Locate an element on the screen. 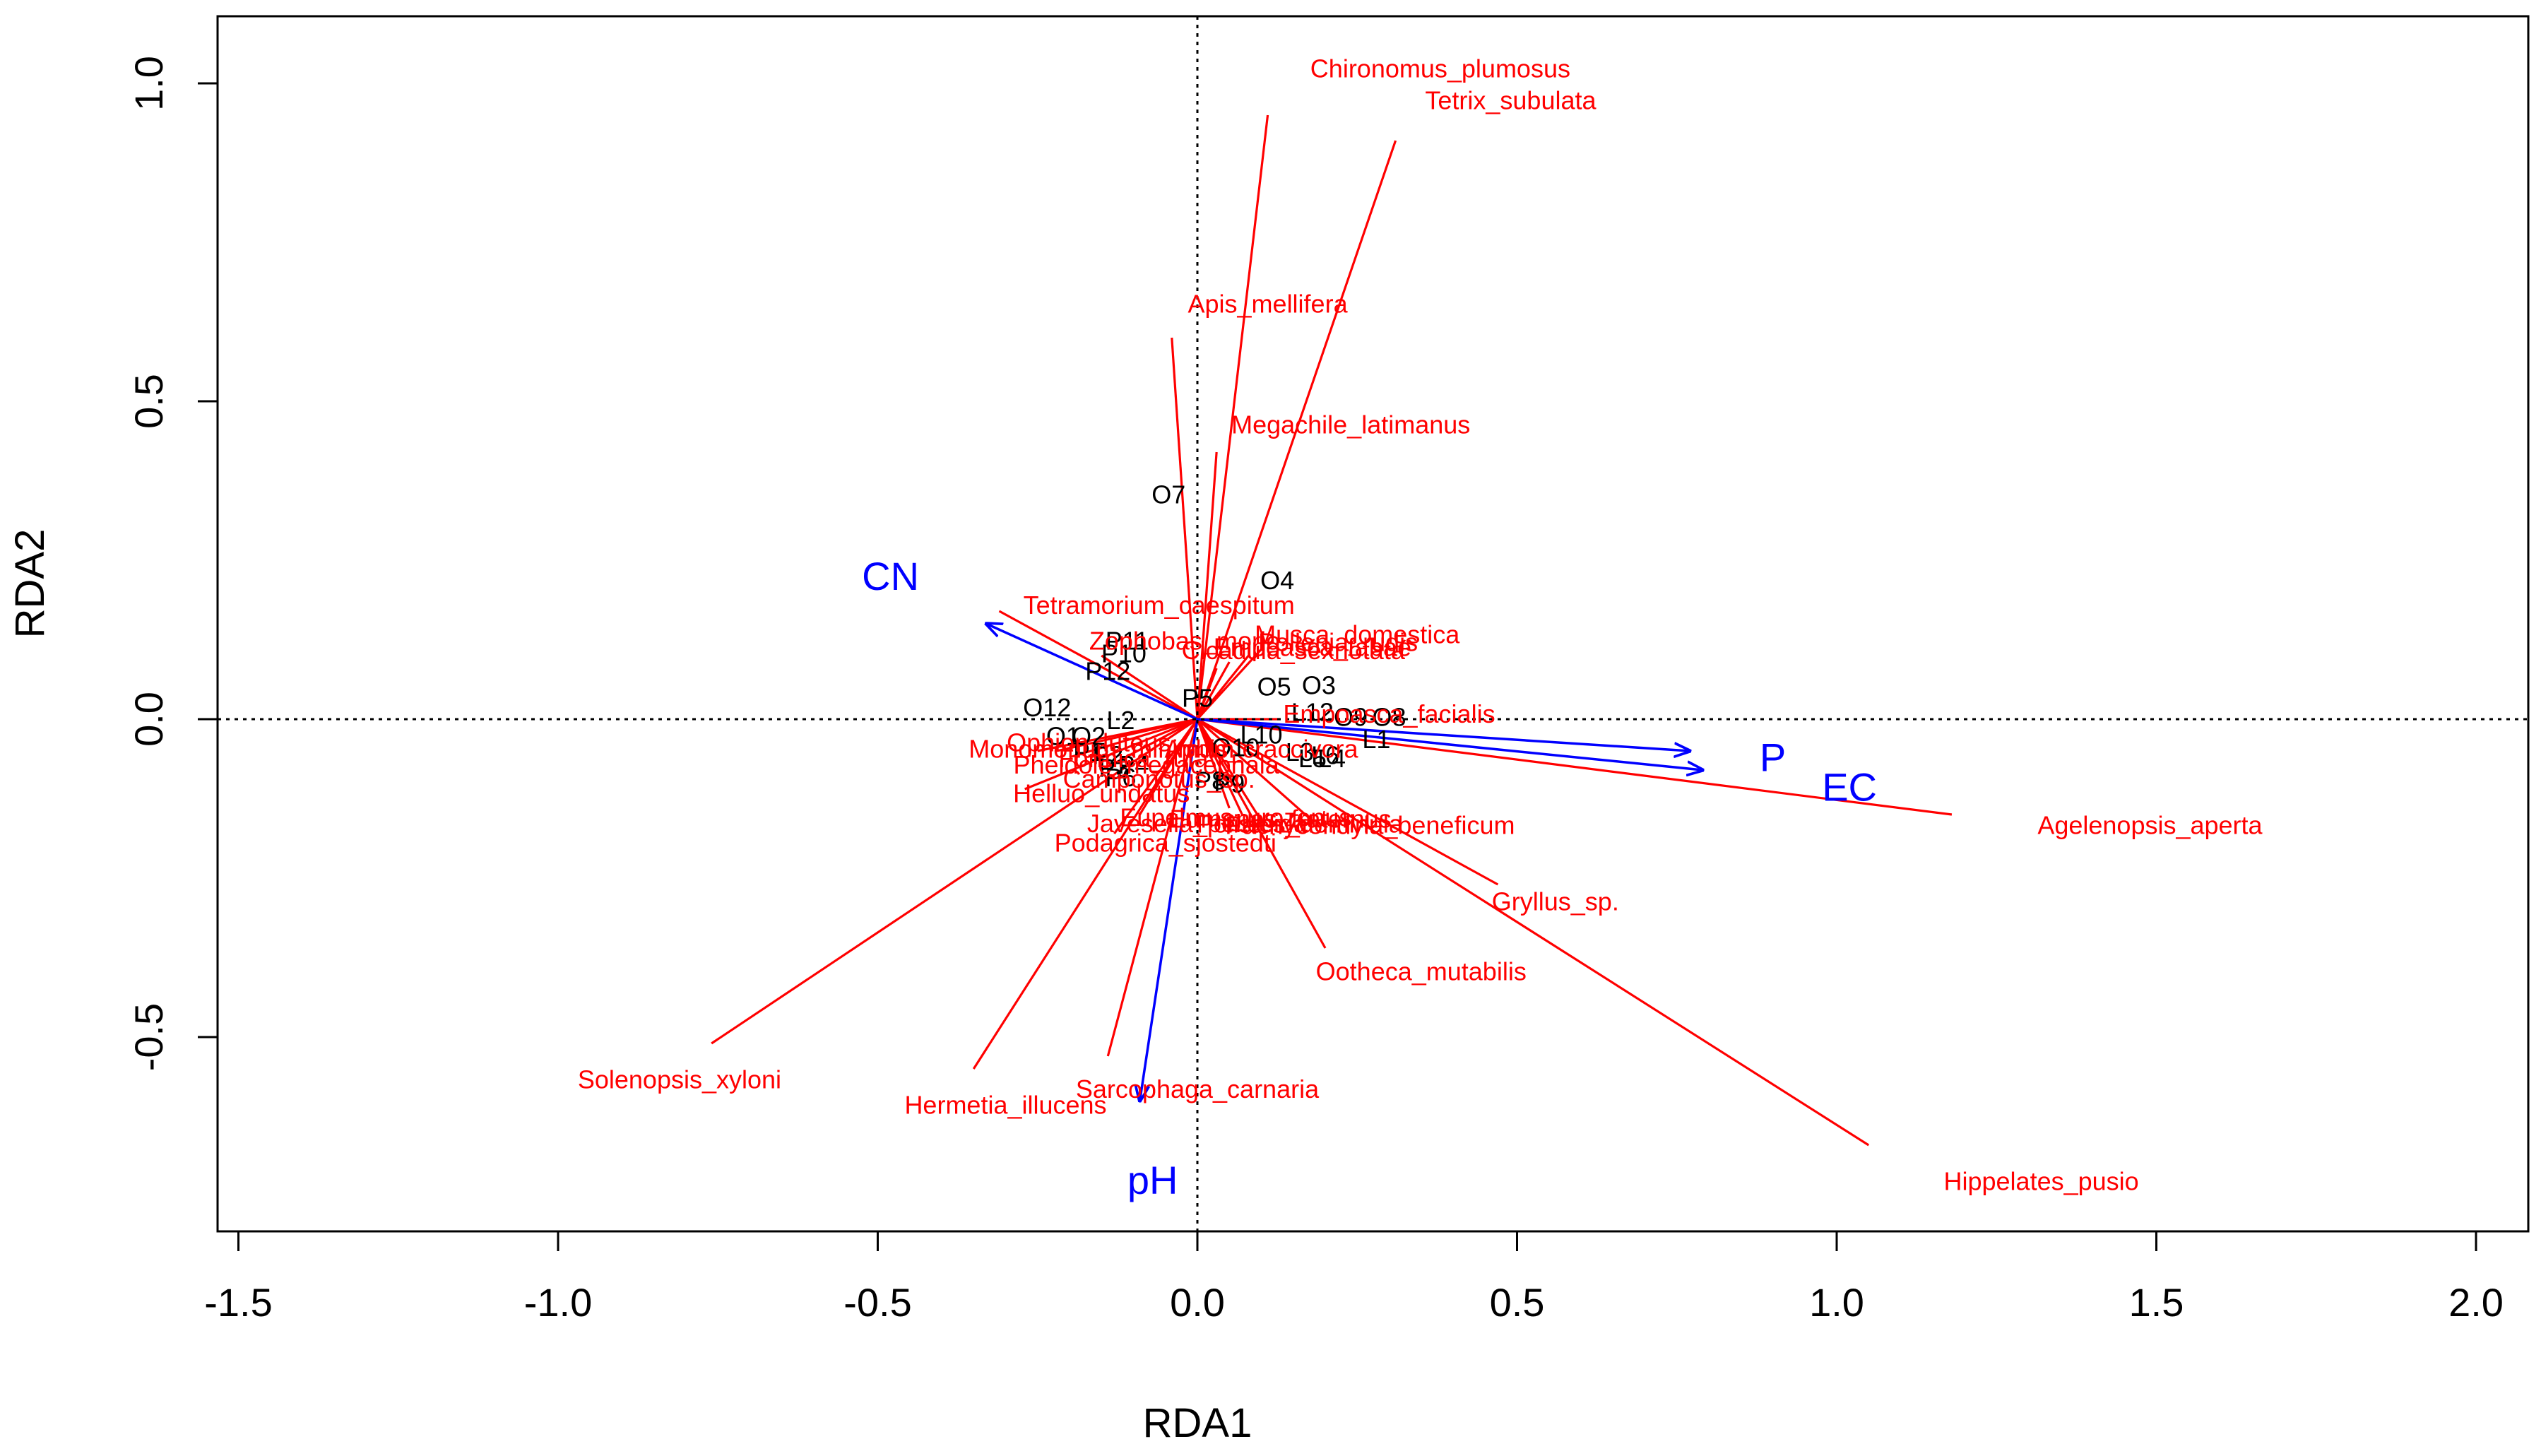 This screenshot has height=1456, width=2541. species-vector-pachycondyla-beneficum is located at coordinates (1254, 770).